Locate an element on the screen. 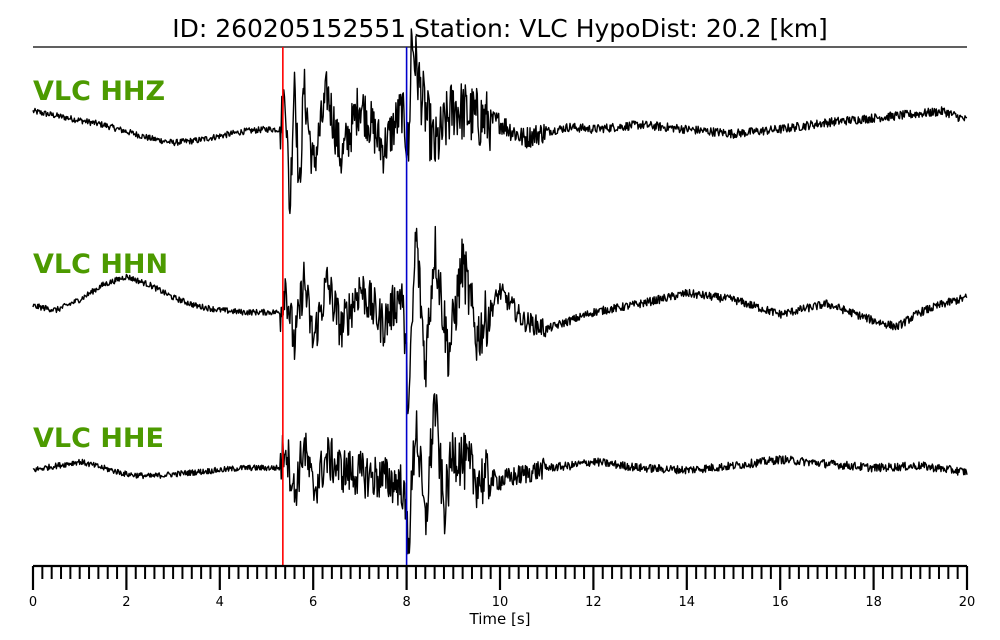  trace-label-3: VLC HHE is located at coordinates (98, 438).